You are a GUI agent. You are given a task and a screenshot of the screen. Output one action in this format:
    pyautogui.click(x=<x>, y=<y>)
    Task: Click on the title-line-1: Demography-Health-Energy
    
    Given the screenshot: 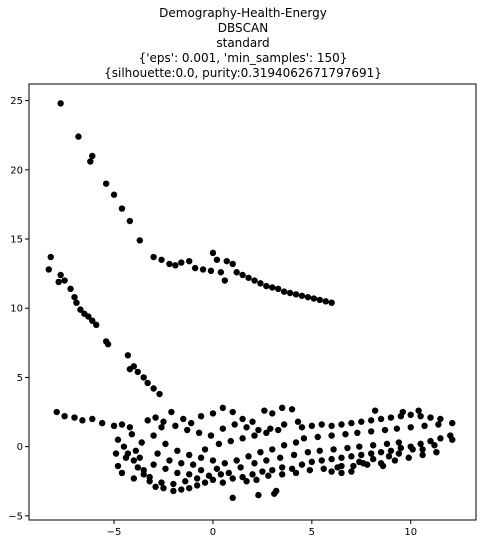 What is the action you would take?
    pyautogui.click(x=243, y=13)
    